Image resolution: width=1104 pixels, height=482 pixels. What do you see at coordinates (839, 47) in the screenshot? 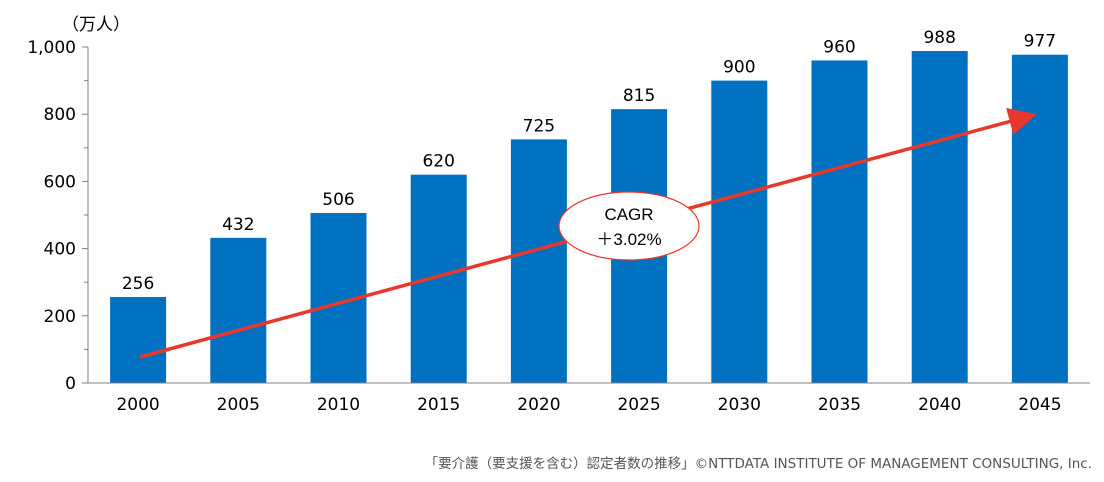
I see `bar-value-label: 960` at bounding box center [839, 47].